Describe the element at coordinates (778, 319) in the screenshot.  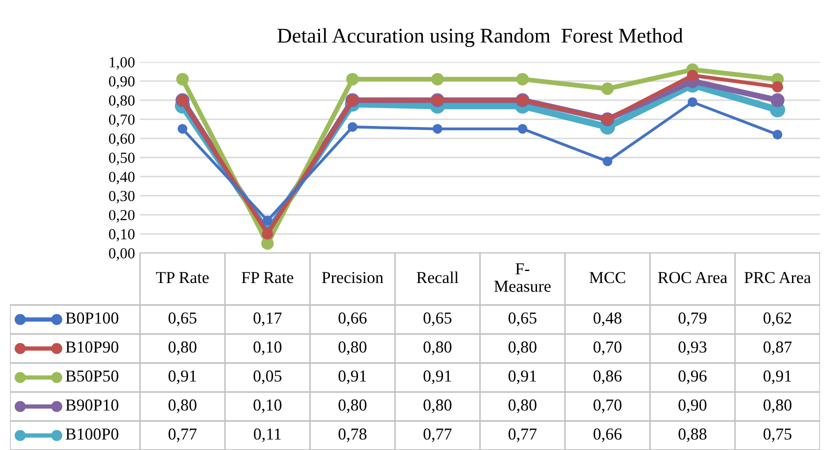
I see `data-label: 0,62` at that location.